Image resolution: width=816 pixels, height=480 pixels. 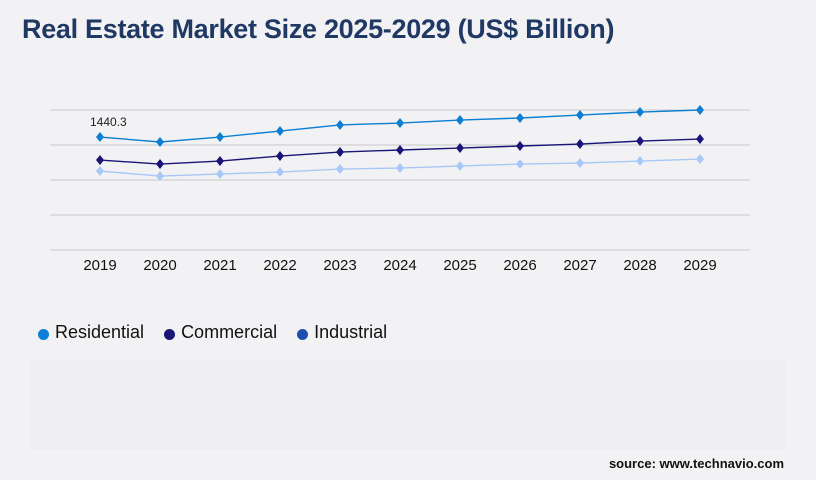 I want to click on x-tick-label: 2022, so click(x=279, y=265).